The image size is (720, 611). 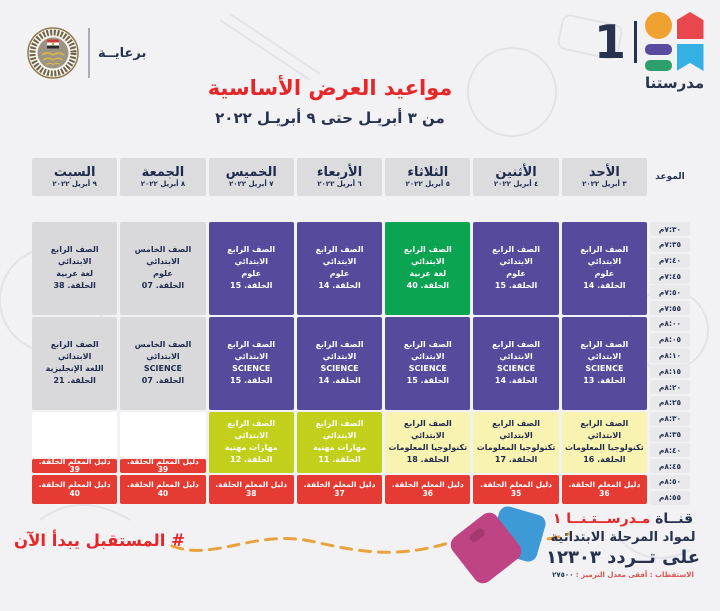 What do you see at coordinates (675, 83) in the screenshot?
I see `channel-name: مدرستنا` at bounding box center [675, 83].